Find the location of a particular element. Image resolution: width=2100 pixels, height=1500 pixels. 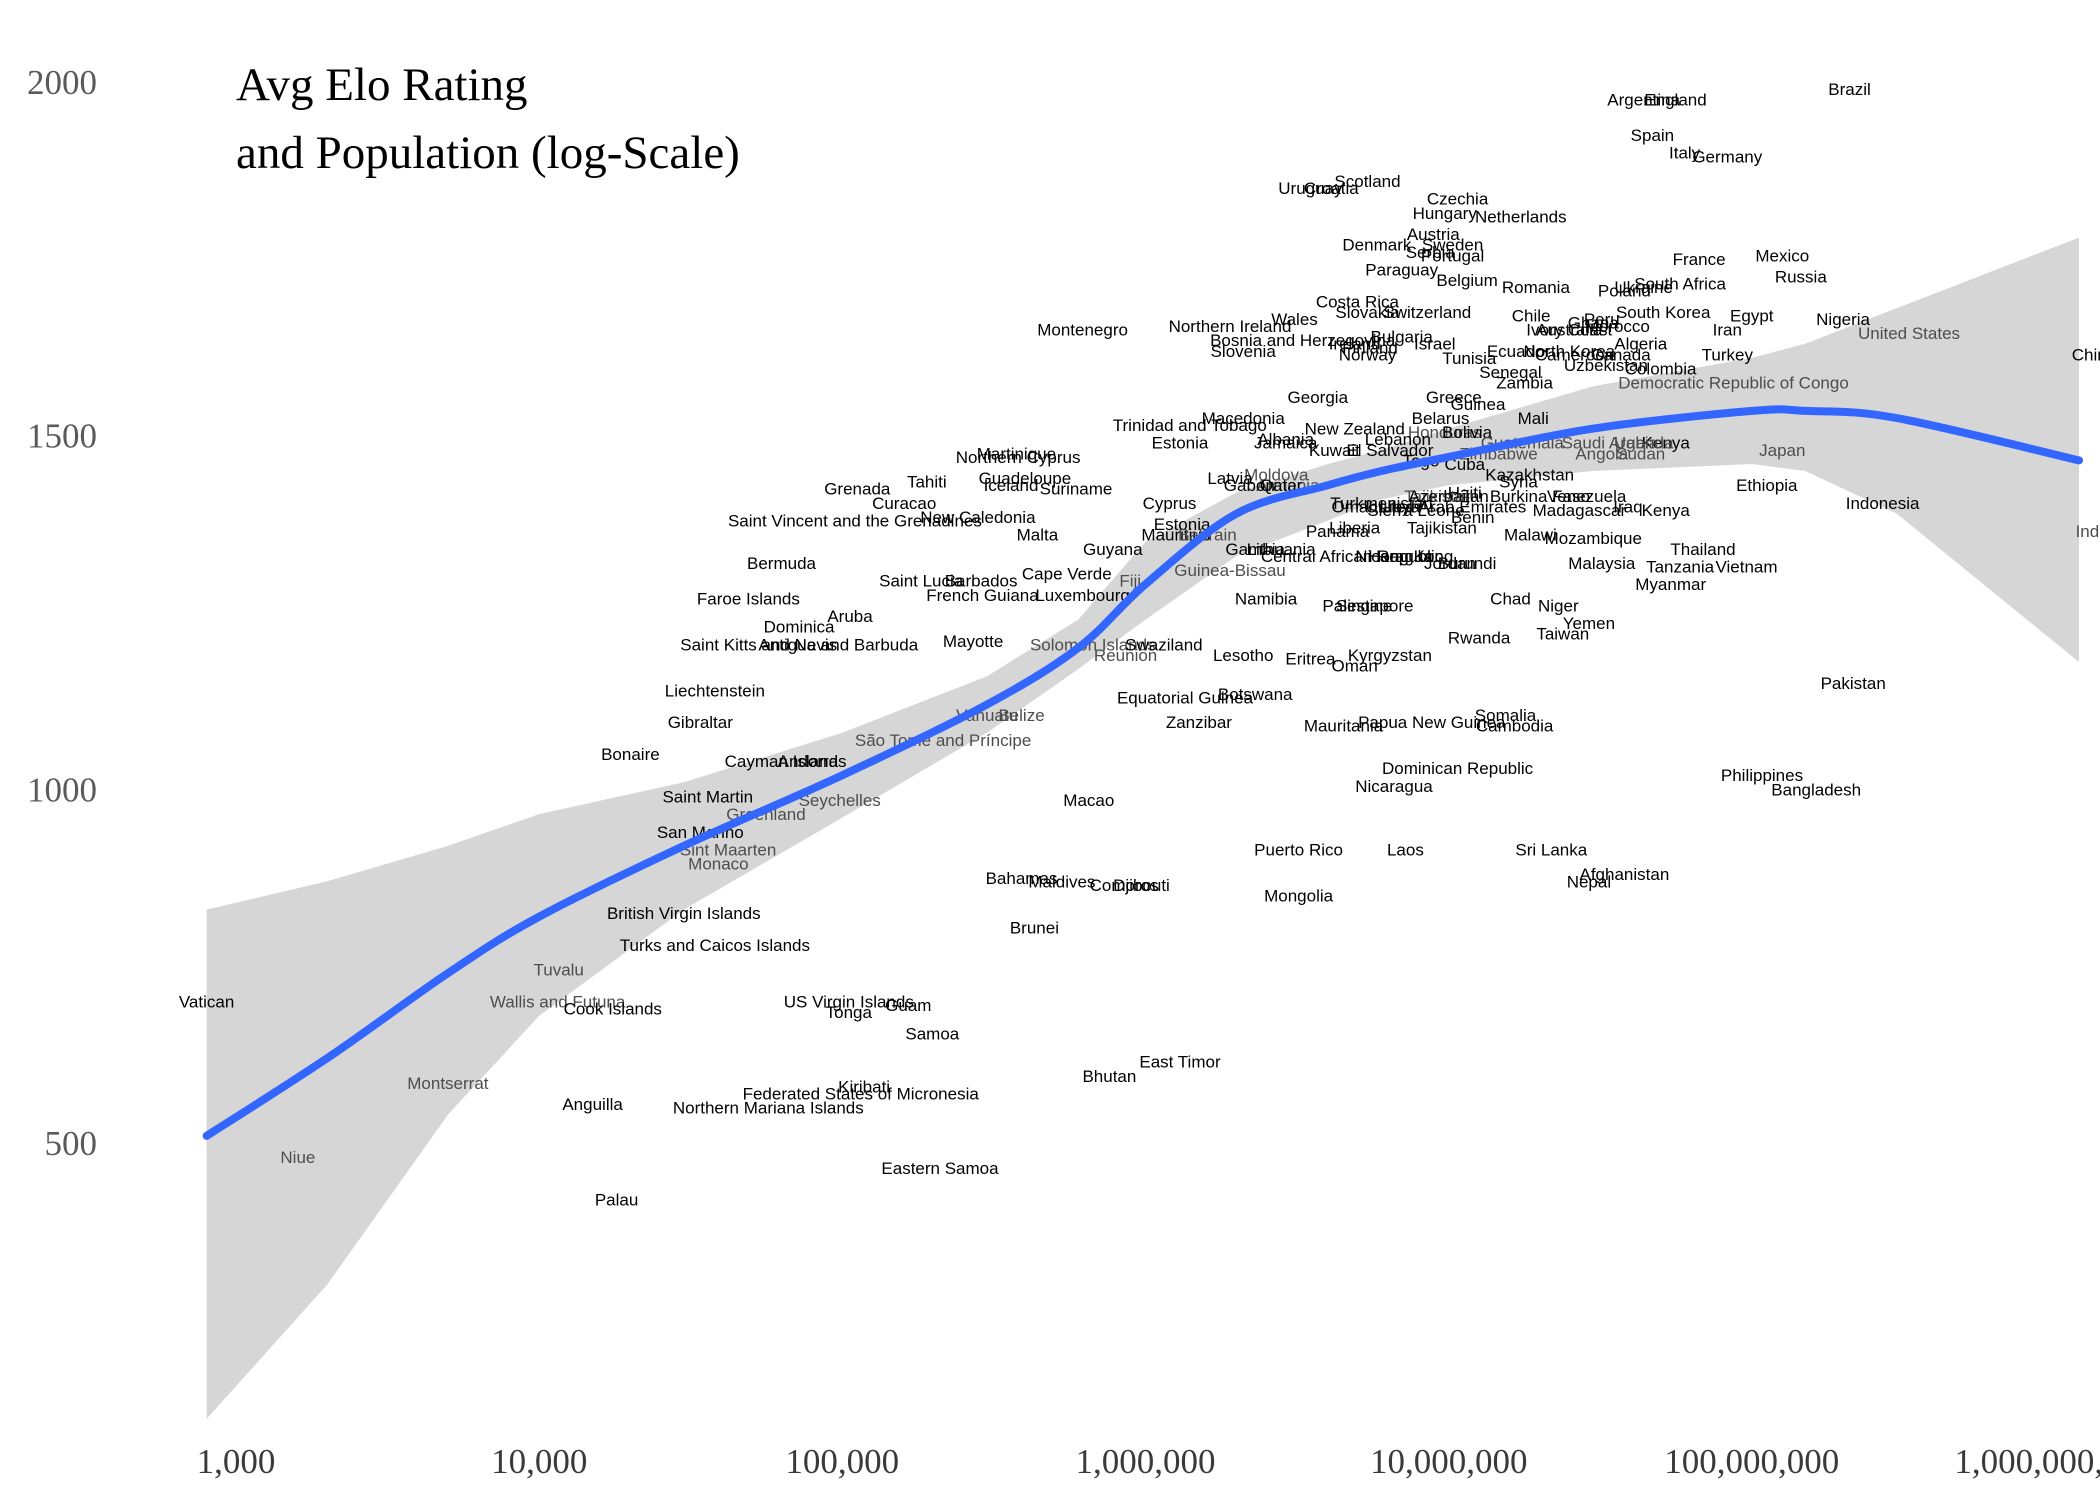

point-label: Turkmenistan is located at coordinates (1381, 503).